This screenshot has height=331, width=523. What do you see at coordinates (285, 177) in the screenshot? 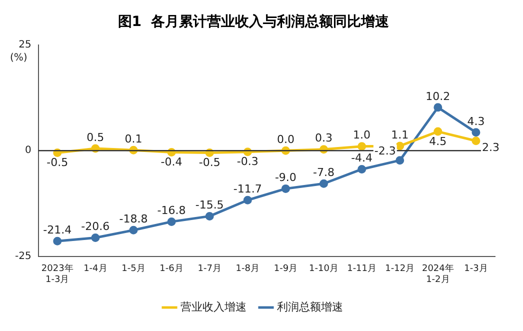
I see `data-label: -9.0` at bounding box center [285, 177].